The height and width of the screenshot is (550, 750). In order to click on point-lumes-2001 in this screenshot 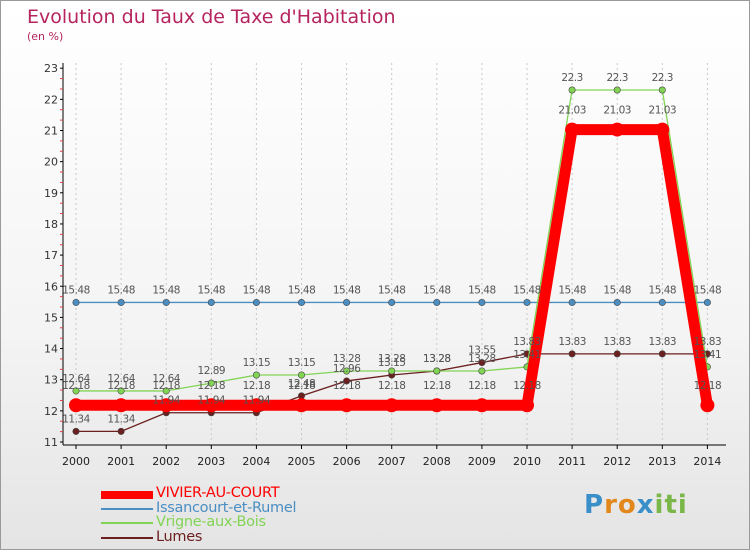, I will do `click(121, 431)`.